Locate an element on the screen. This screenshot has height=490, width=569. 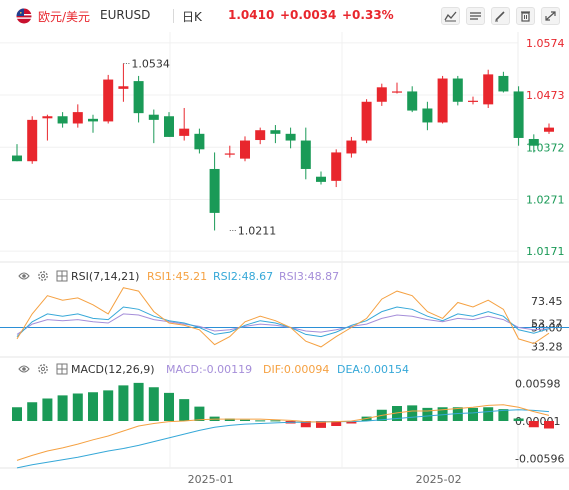
price-change-pct: +0.33% is located at coordinates (368, 15).